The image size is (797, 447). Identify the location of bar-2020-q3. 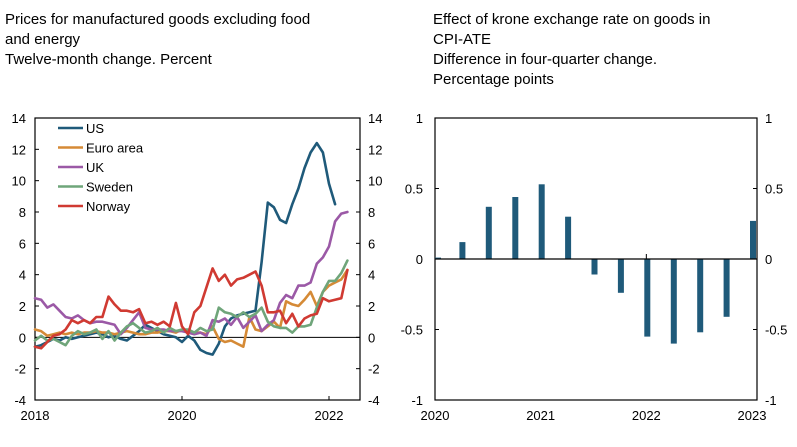
(488, 232).